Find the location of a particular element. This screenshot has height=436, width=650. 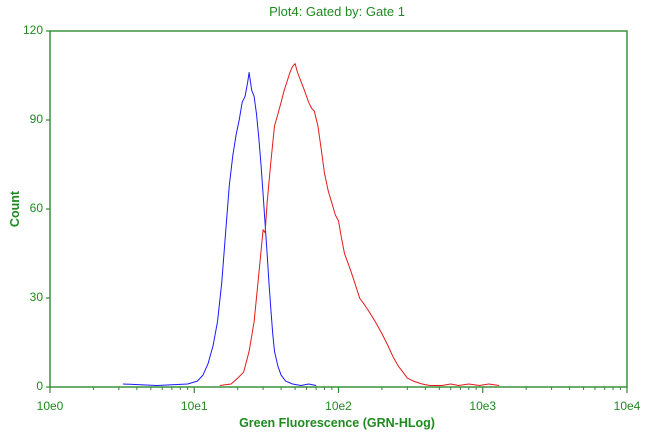

y-tick-label: 60 is located at coordinates (37, 208).